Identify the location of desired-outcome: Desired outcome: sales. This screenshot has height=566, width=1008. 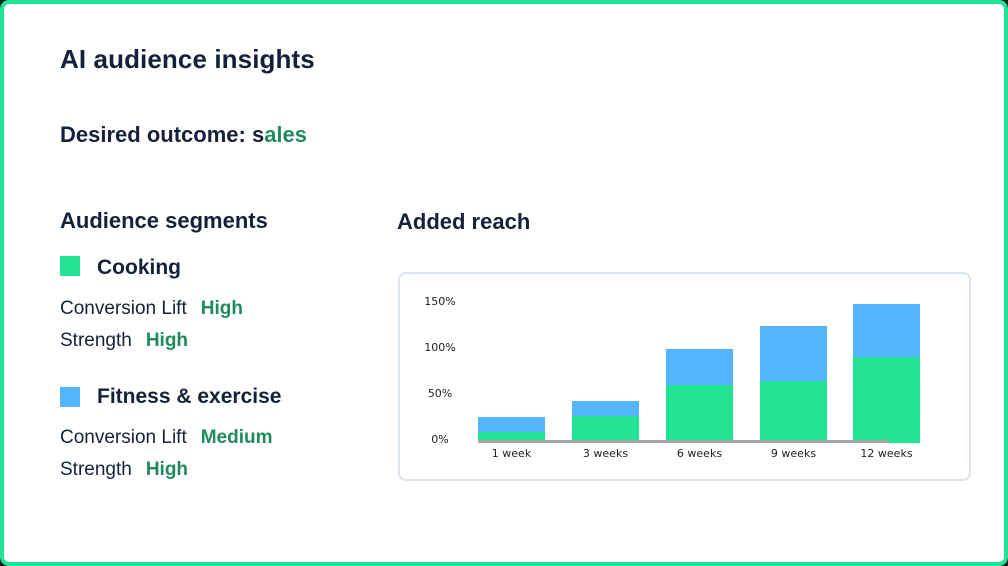
(183, 135).